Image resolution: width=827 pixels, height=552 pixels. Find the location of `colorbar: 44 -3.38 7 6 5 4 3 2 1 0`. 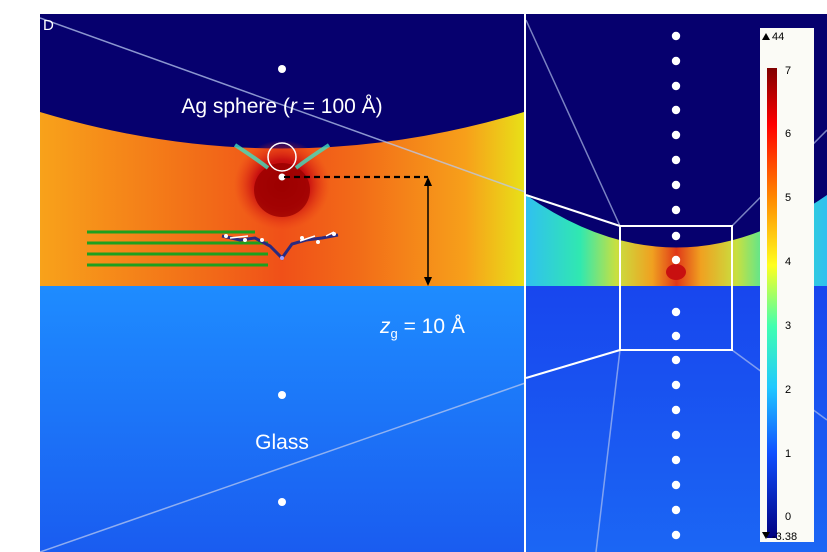

colorbar: 44 -3.38 7 6 5 4 3 2 1 0 is located at coordinates (787, 285).